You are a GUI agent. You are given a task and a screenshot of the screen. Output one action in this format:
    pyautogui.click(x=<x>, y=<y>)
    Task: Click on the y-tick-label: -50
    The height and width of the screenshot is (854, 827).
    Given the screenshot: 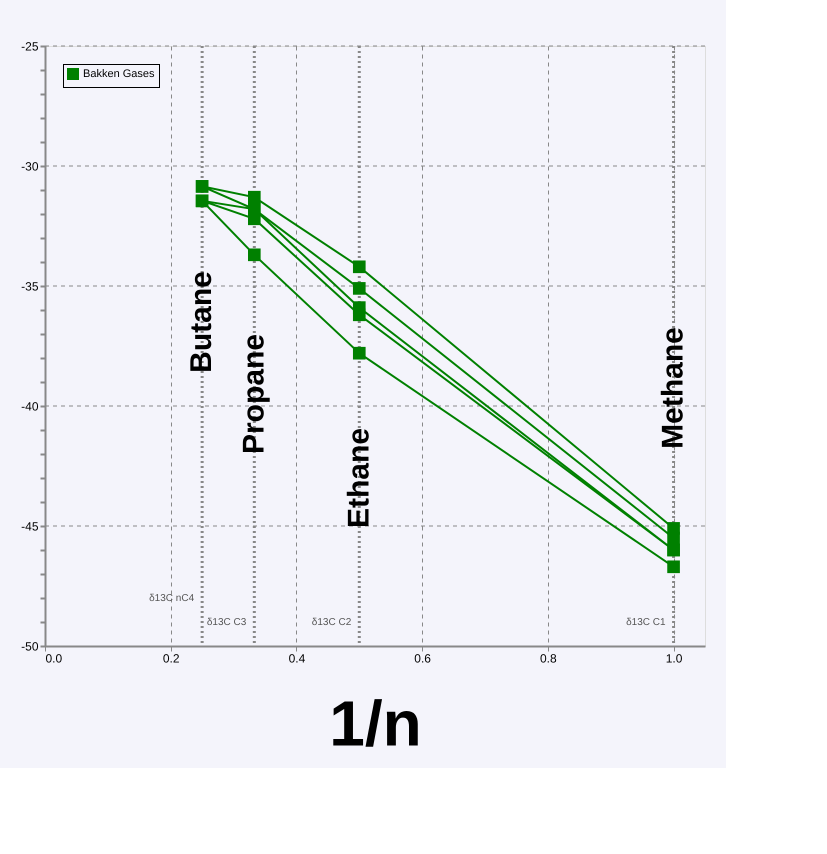 What is the action you would take?
    pyautogui.click(x=30, y=647)
    